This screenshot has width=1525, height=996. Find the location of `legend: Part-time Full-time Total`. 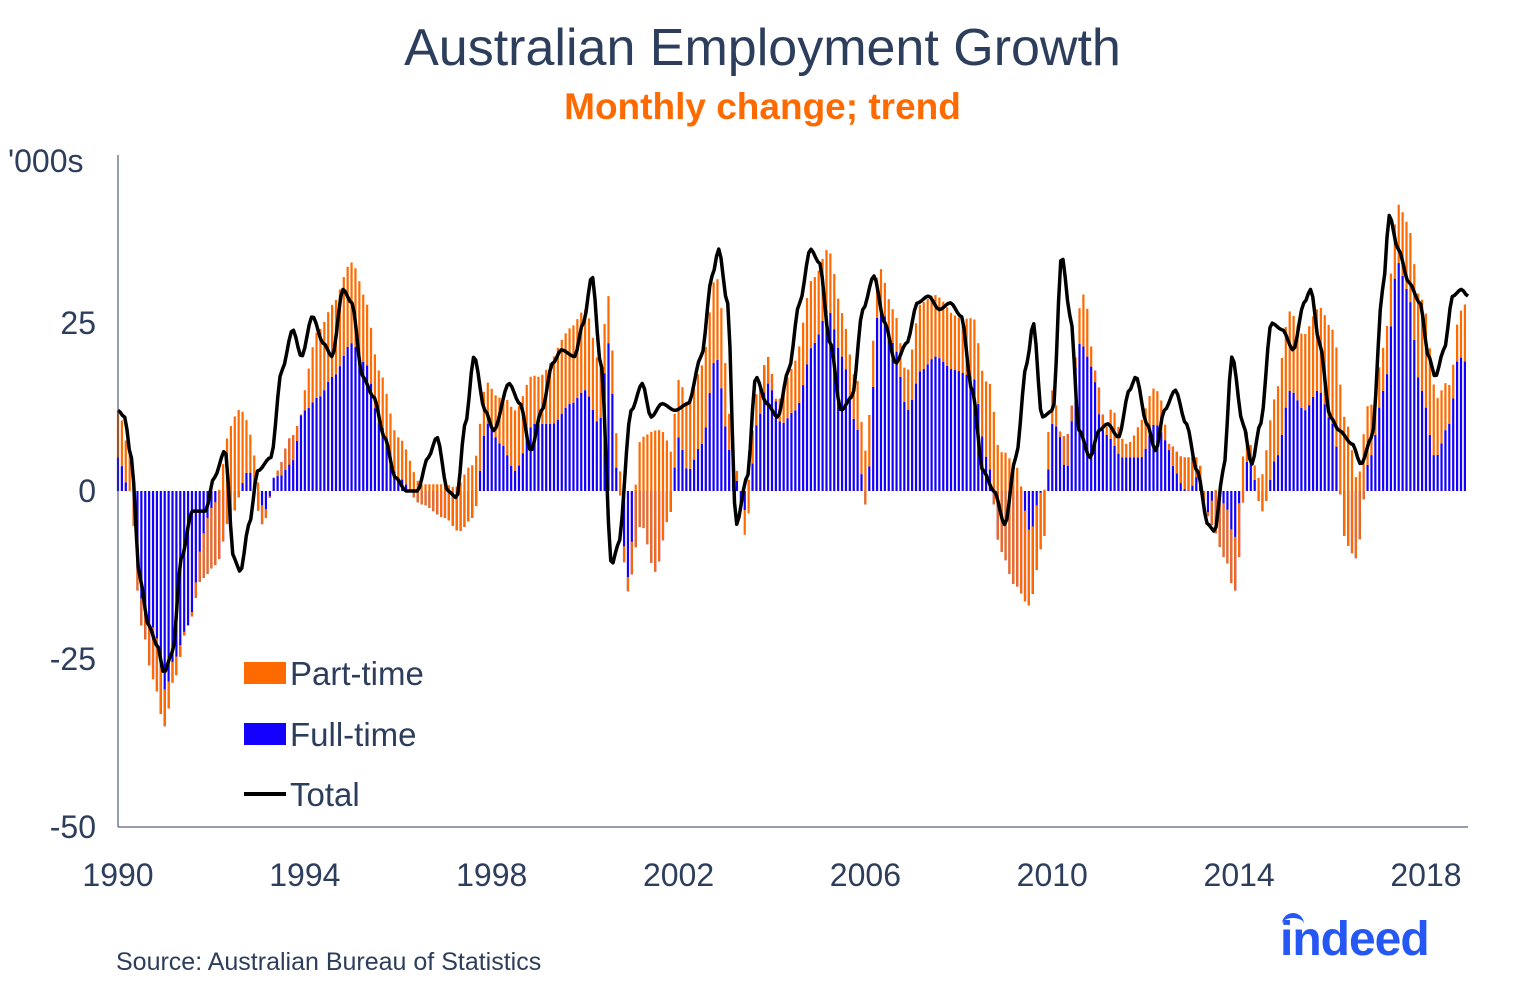

legend: Part-time Full-time Total is located at coordinates (334, 734).